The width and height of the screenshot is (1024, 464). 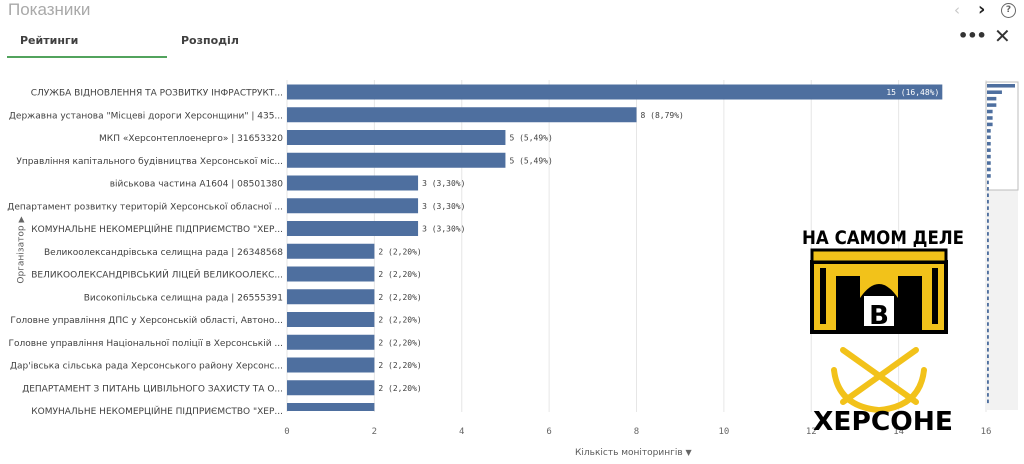 What do you see at coordinates (548, 432) in the screenshot?
I see `x-tick-label: 6` at bounding box center [548, 432].